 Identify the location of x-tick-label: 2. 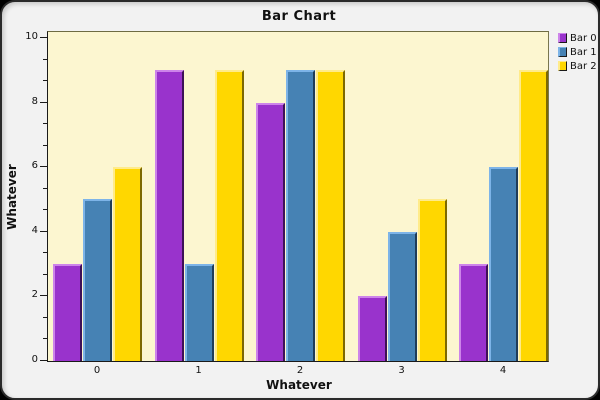
(300, 370).